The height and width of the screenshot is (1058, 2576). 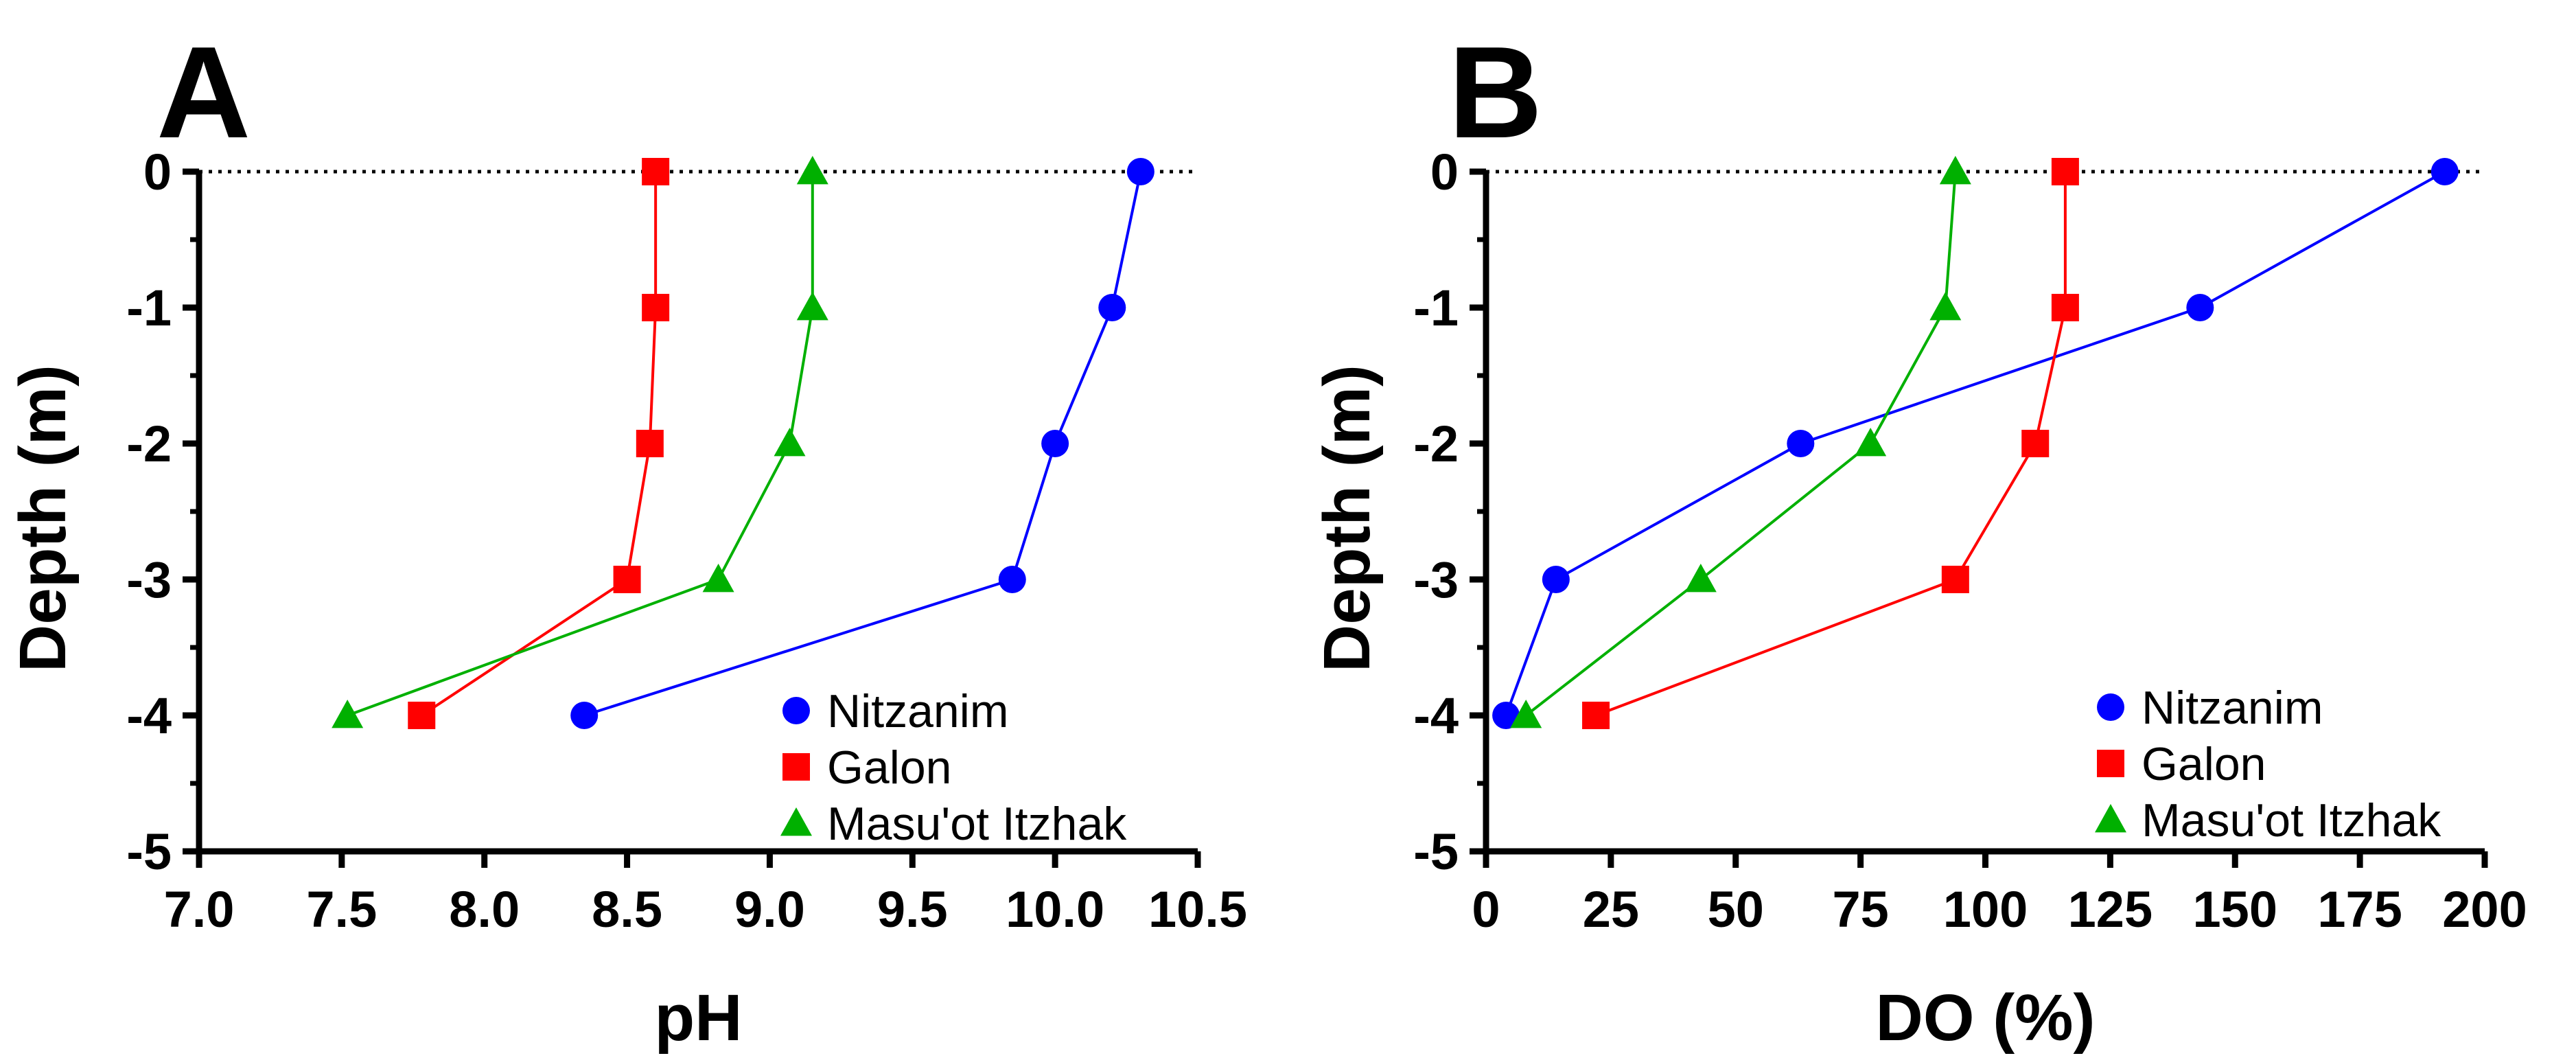 What do you see at coordinates (2110, 909) in the screenshot?
I see `x-tick-label: 125` at bounding box center [2110, 909].